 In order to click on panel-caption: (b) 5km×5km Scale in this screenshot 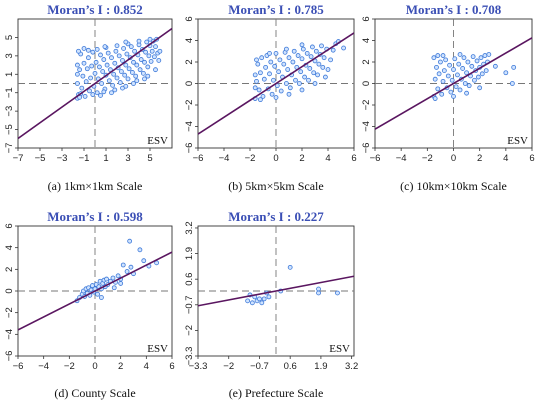, I will do `click(275, 186)`.